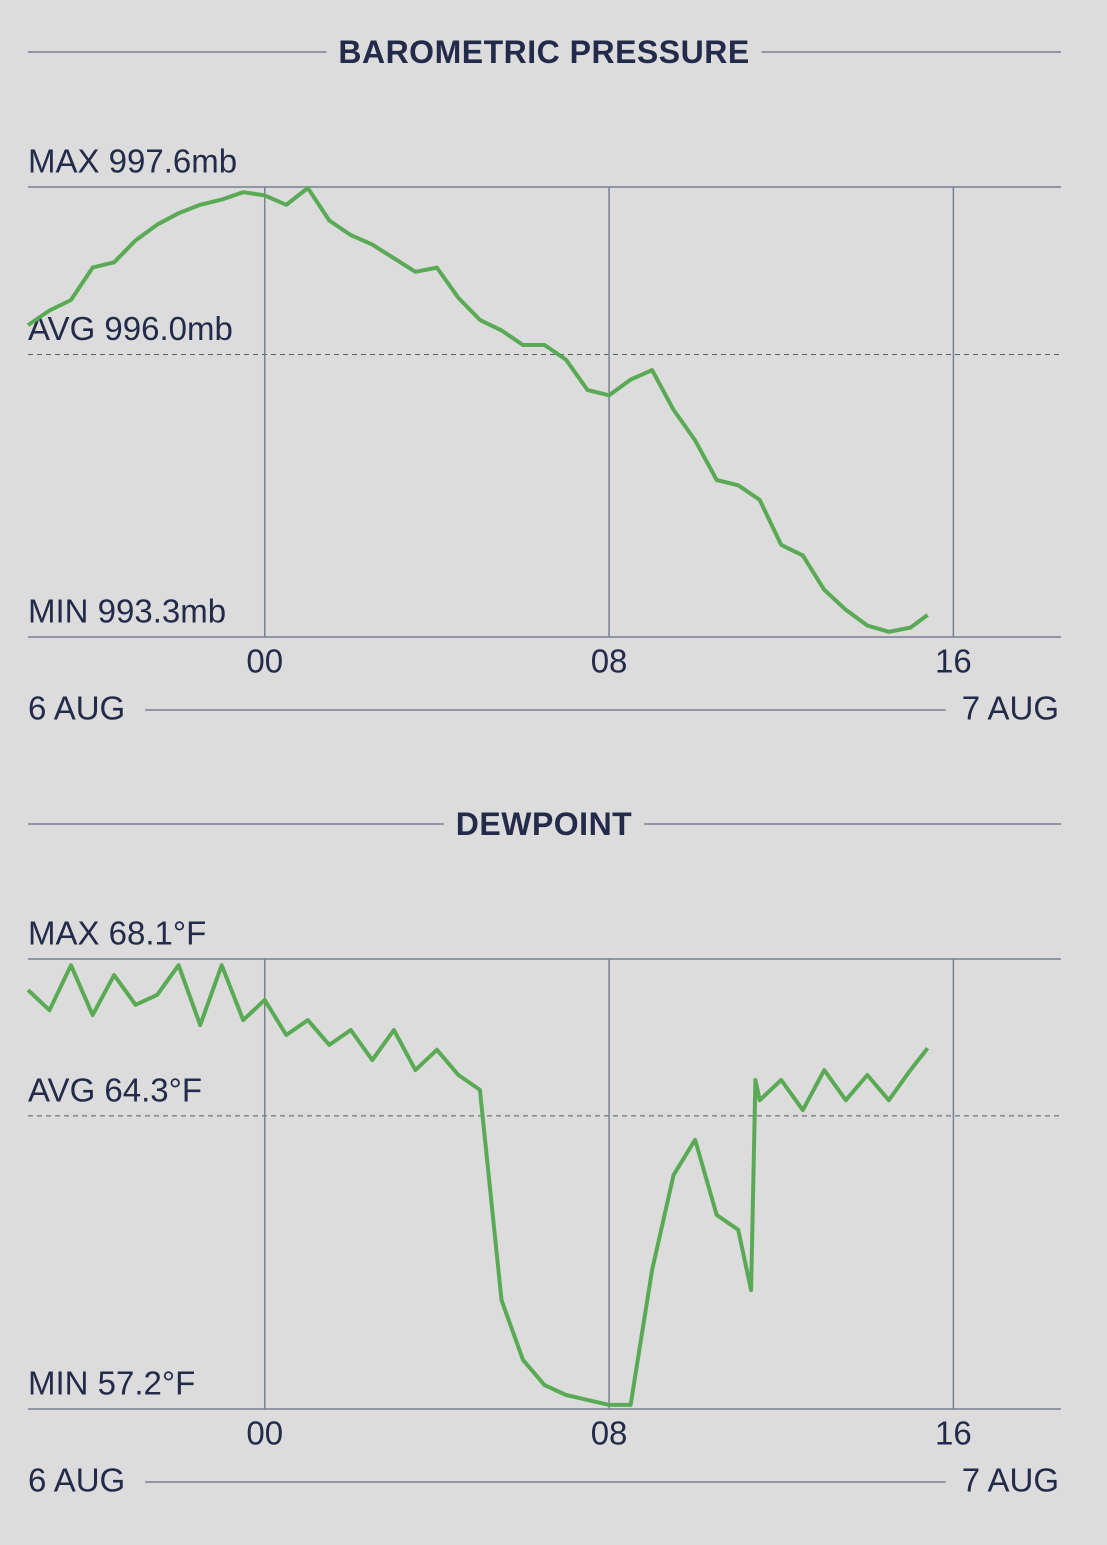 This screenshot has width=1107, height=1545. I want to click on y-tick-label: MIN 993.3mb, so click(127, 611).